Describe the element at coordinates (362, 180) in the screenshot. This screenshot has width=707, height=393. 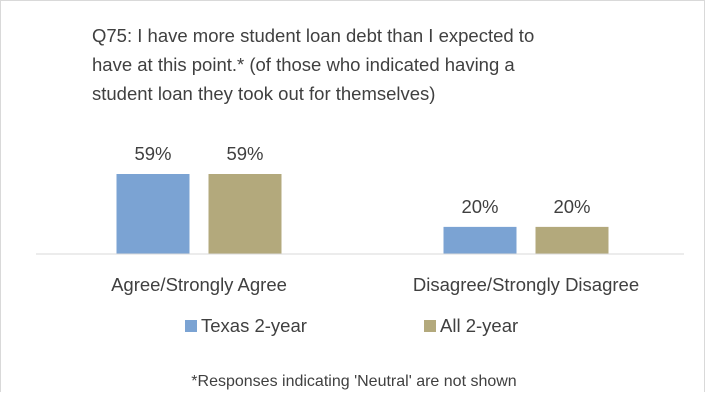
I see `data-labels: 59% 59% 20% 20%` at that location.